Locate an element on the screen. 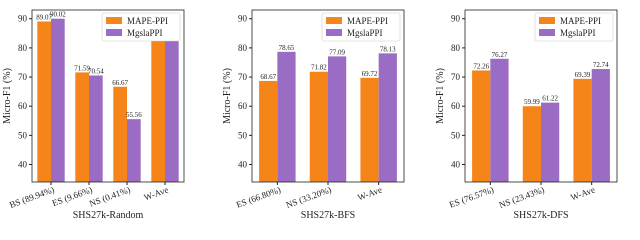 The image size is (640, 240). x-tick-label: ES (9.66%) is located at coordinates (72, 196).